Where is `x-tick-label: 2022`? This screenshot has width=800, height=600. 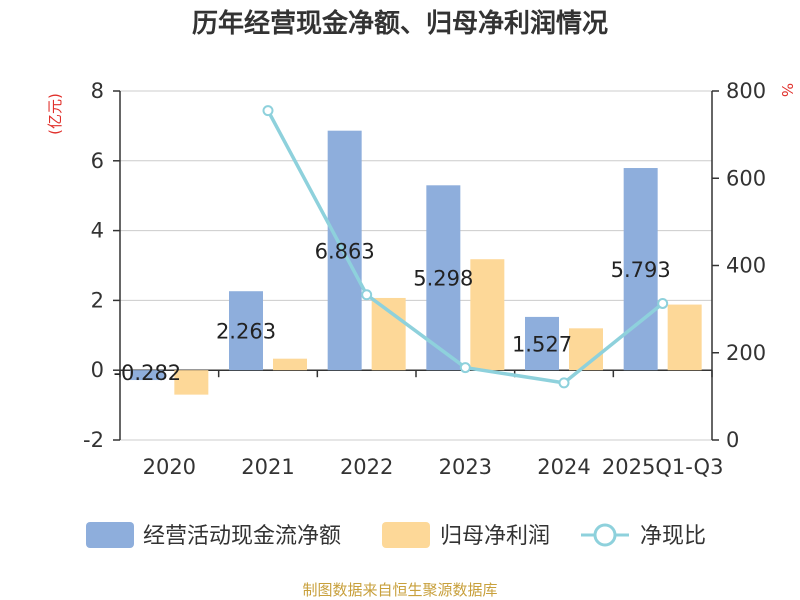
x-tick-label: 2022 is located at coordinates (366, 467).